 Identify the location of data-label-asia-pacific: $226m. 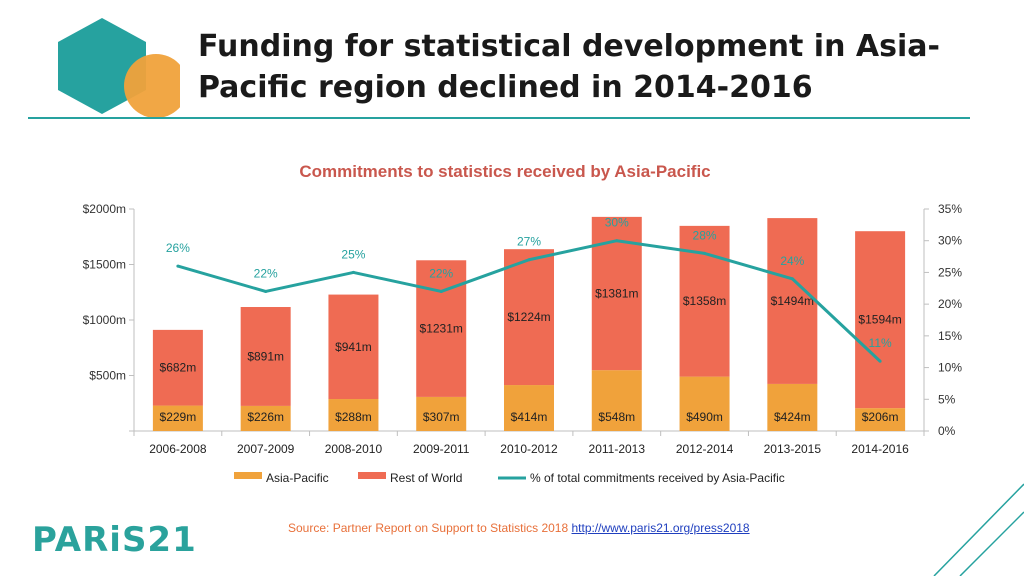
(265, 417).